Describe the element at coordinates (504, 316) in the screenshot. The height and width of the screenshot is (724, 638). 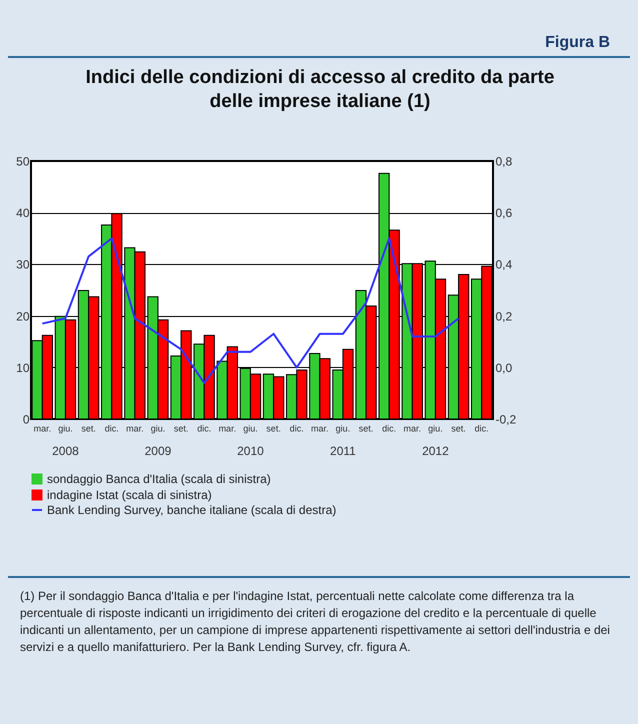
I see `y2-tick-label: 0,2` at that location.